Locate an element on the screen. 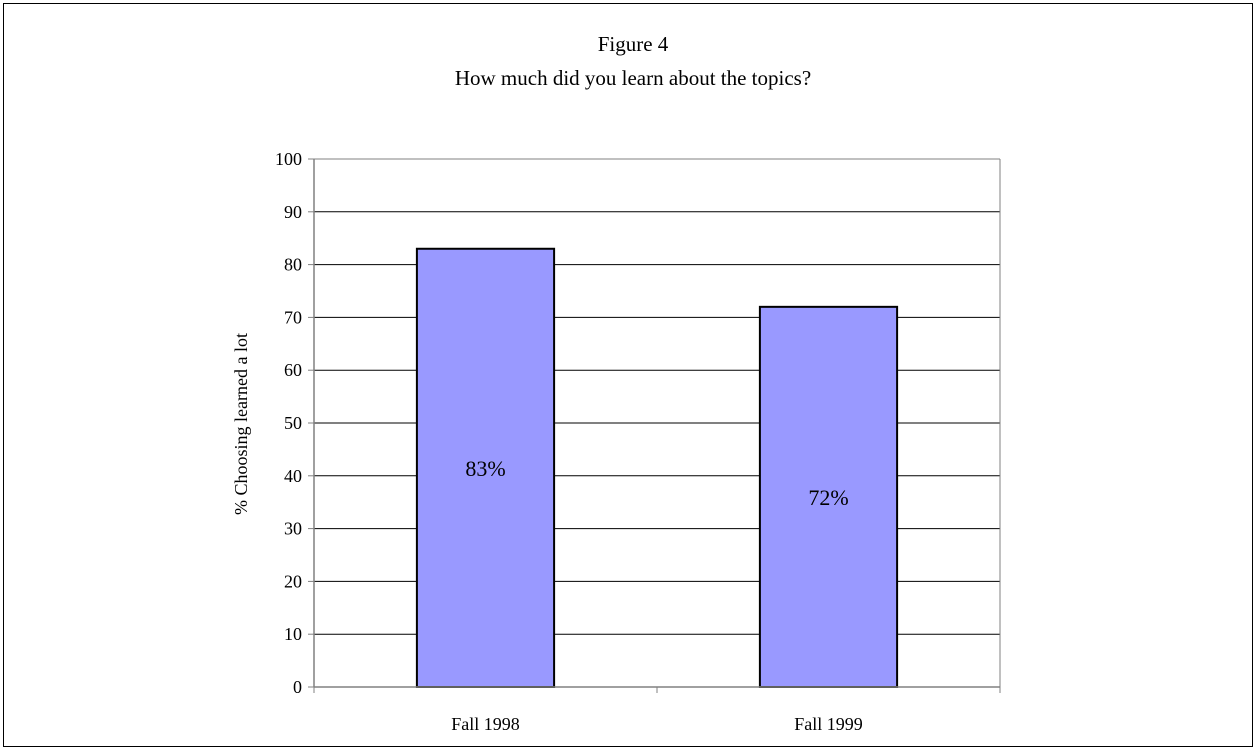 The image size is (1257, 751). x-tick-label: Fall 1998 is located at coordinates (485, 724).